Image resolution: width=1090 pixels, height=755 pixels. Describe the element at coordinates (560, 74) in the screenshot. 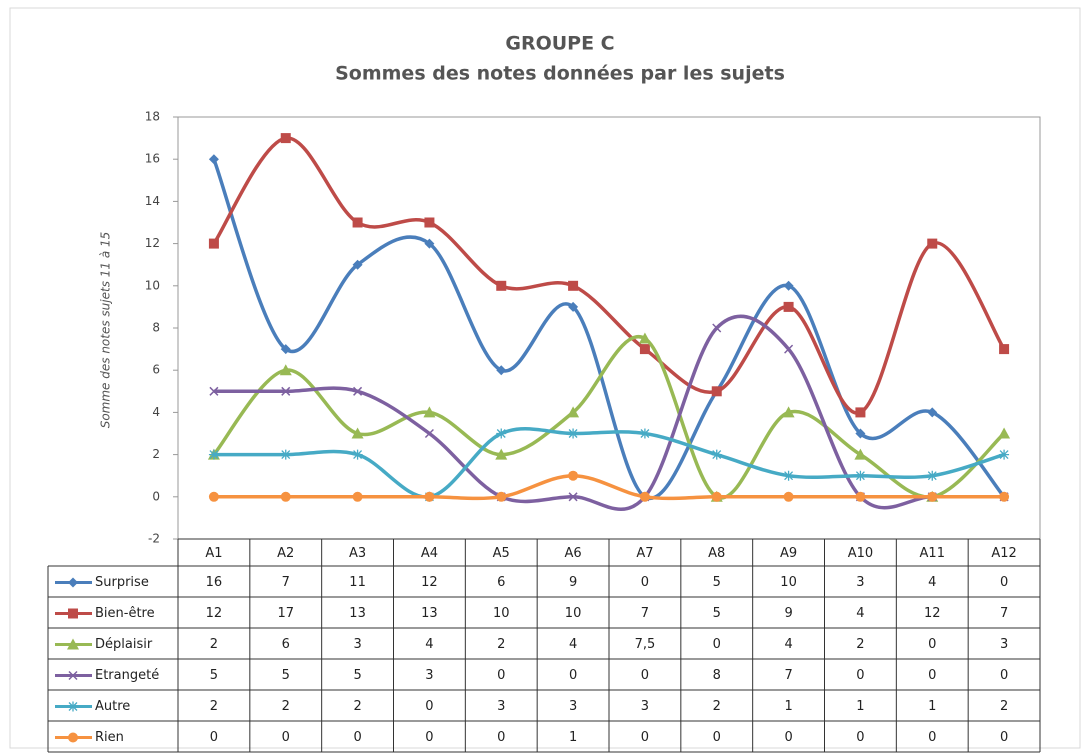

I see `chart-subtitle: Sommes des notes données par les sujets` at that location.